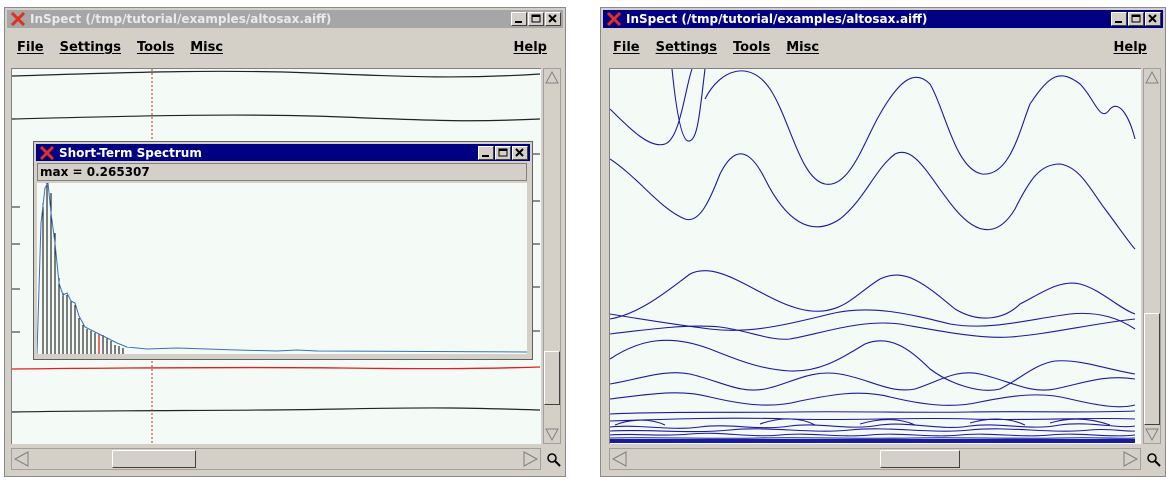 The width and height of the screenshot is (1166, 483). What do you see at coordinates (282, 268) in the screenshot?
I see `spectrum-plot` at bounding box center [282, 268].